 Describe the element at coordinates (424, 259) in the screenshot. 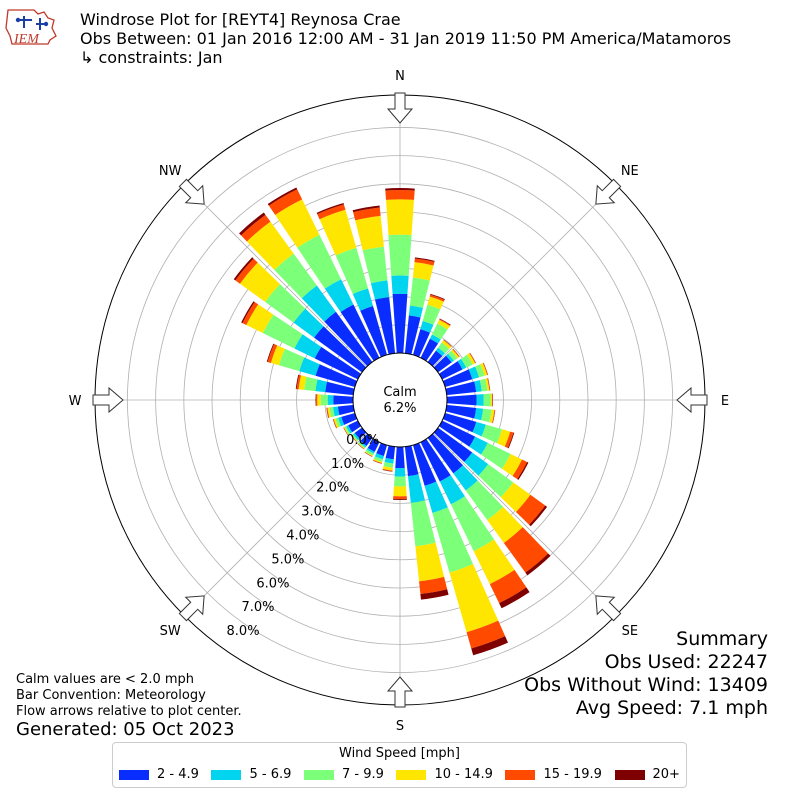

I see `bar-10deg-bin5` at that location.